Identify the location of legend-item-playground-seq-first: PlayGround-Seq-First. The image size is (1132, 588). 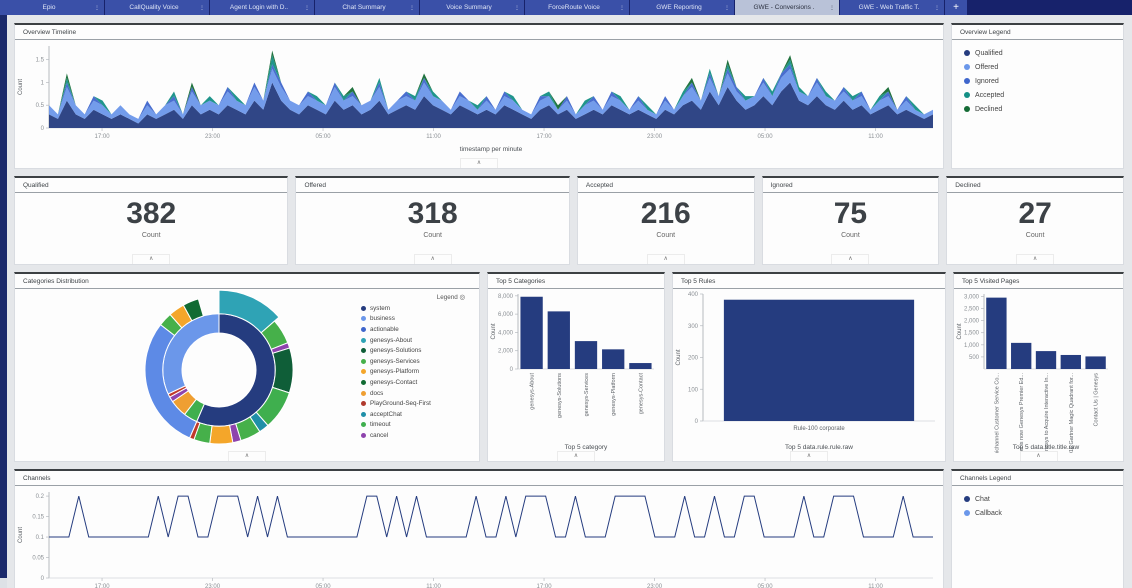
(411, 403).